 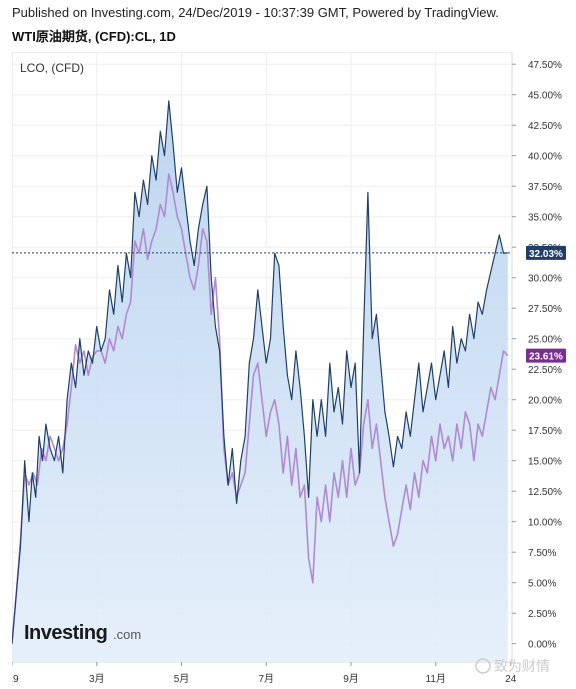 What do you see at coordinates (266, 679) in the screenshot?
I see `x-tick-label: 7月` at bounding box center [266, 679].